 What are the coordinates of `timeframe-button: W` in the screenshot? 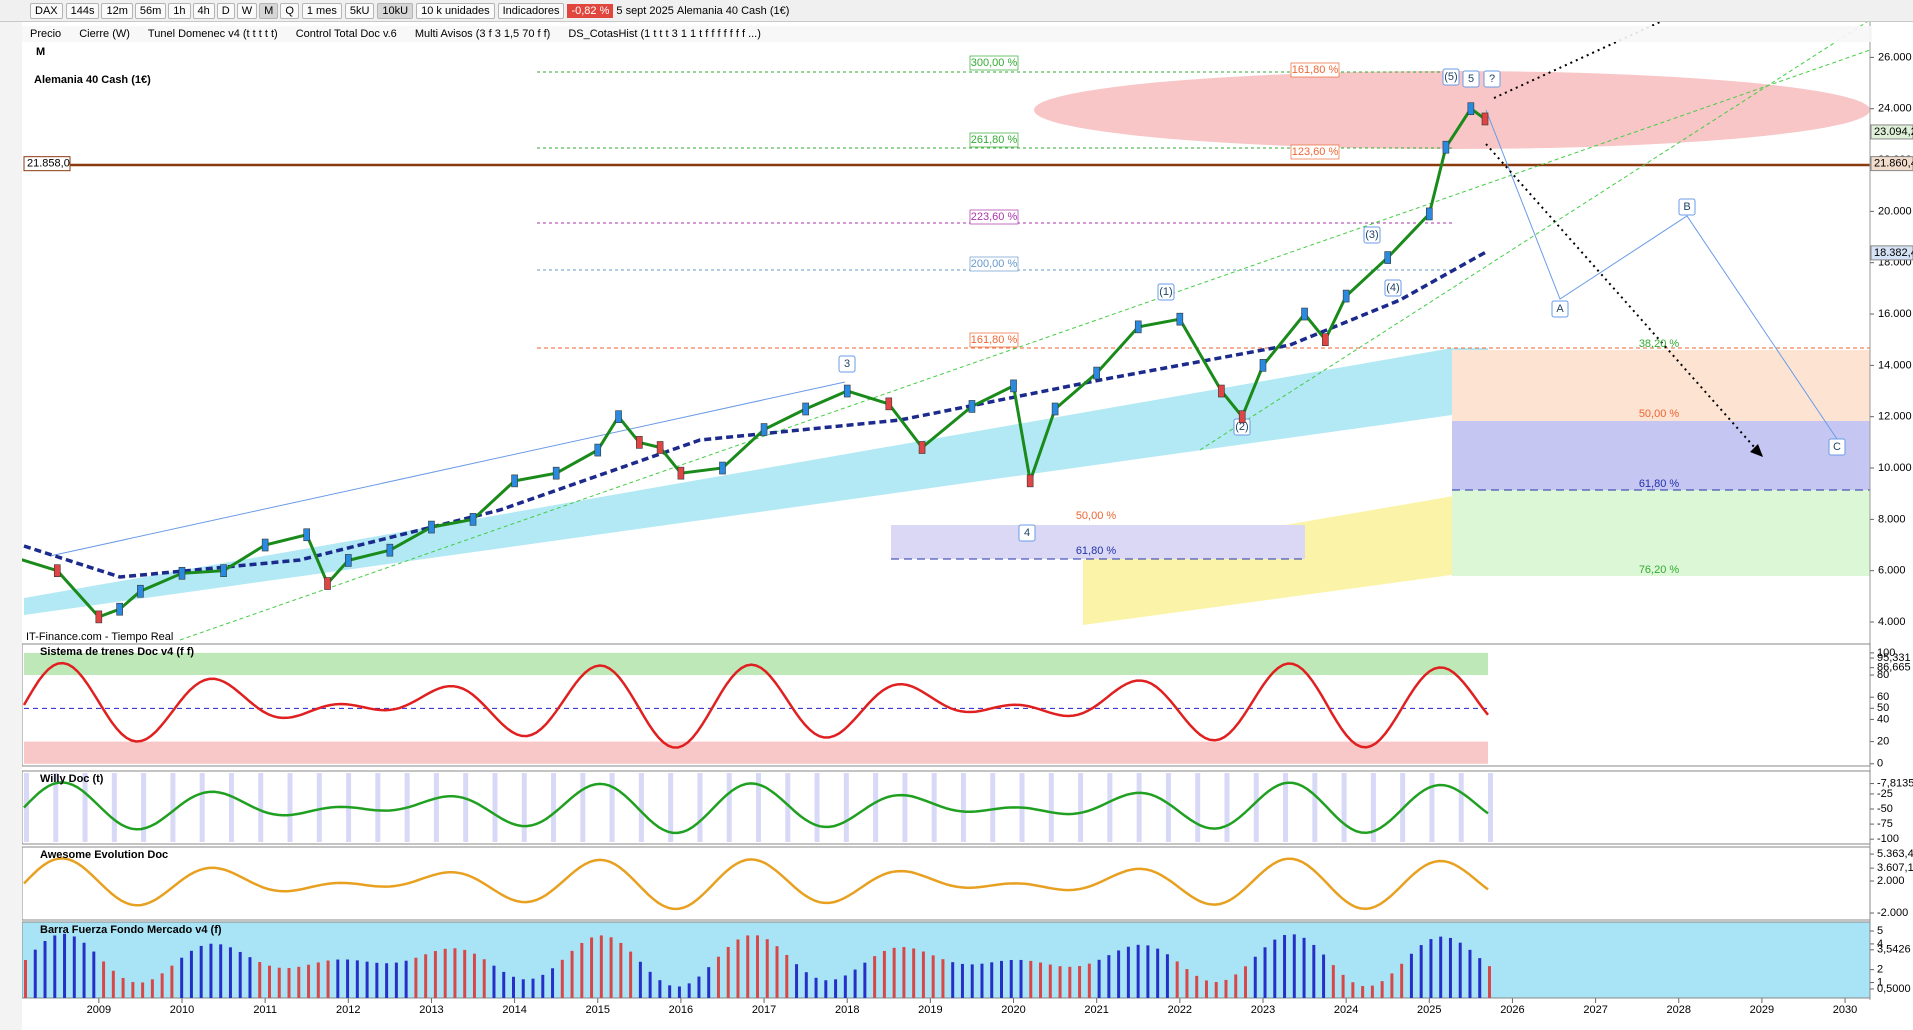 It's located at (247, 10).